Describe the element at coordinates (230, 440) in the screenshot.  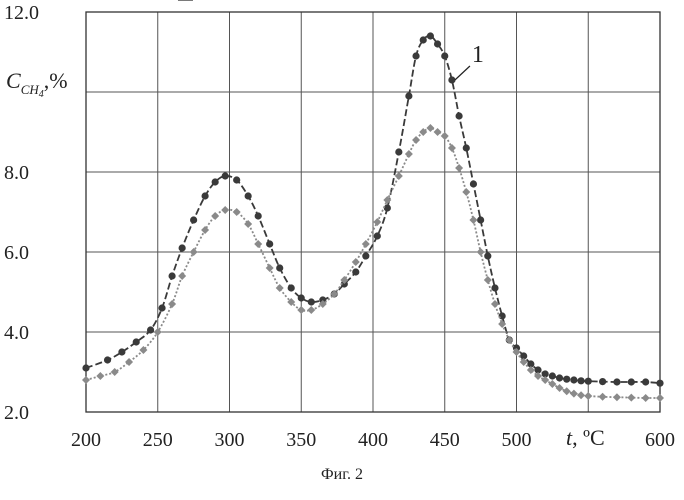
I see `x-tick-label: 300` at that location.